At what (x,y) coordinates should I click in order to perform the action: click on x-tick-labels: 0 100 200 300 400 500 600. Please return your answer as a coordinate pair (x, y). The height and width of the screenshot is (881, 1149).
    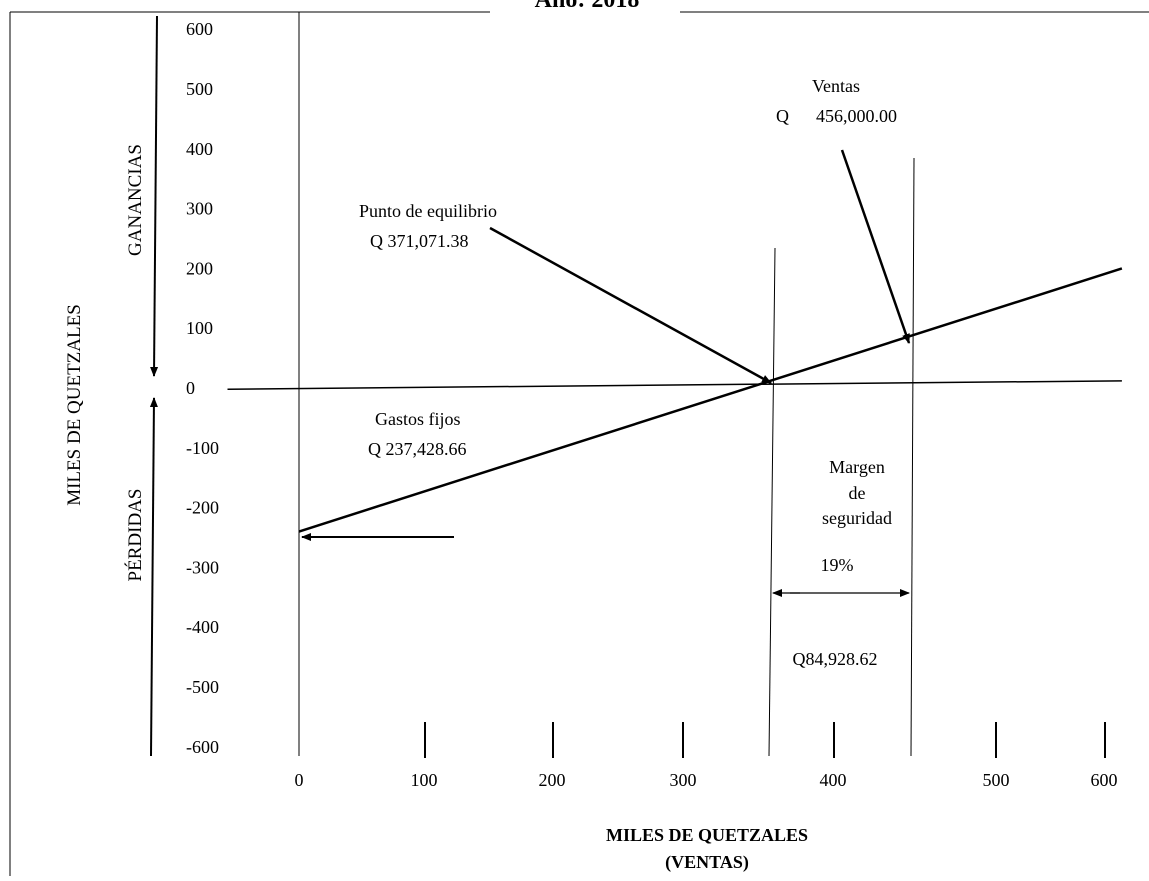
    Looking at the image, I should click on (706, 756).